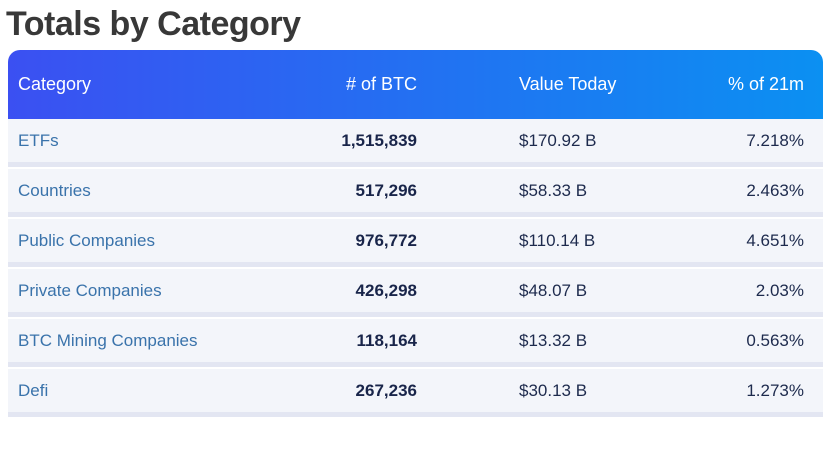  Describe the element at coordinates (153, 24) in the screenshot. I see `page-title: Totals by Category` at that location.